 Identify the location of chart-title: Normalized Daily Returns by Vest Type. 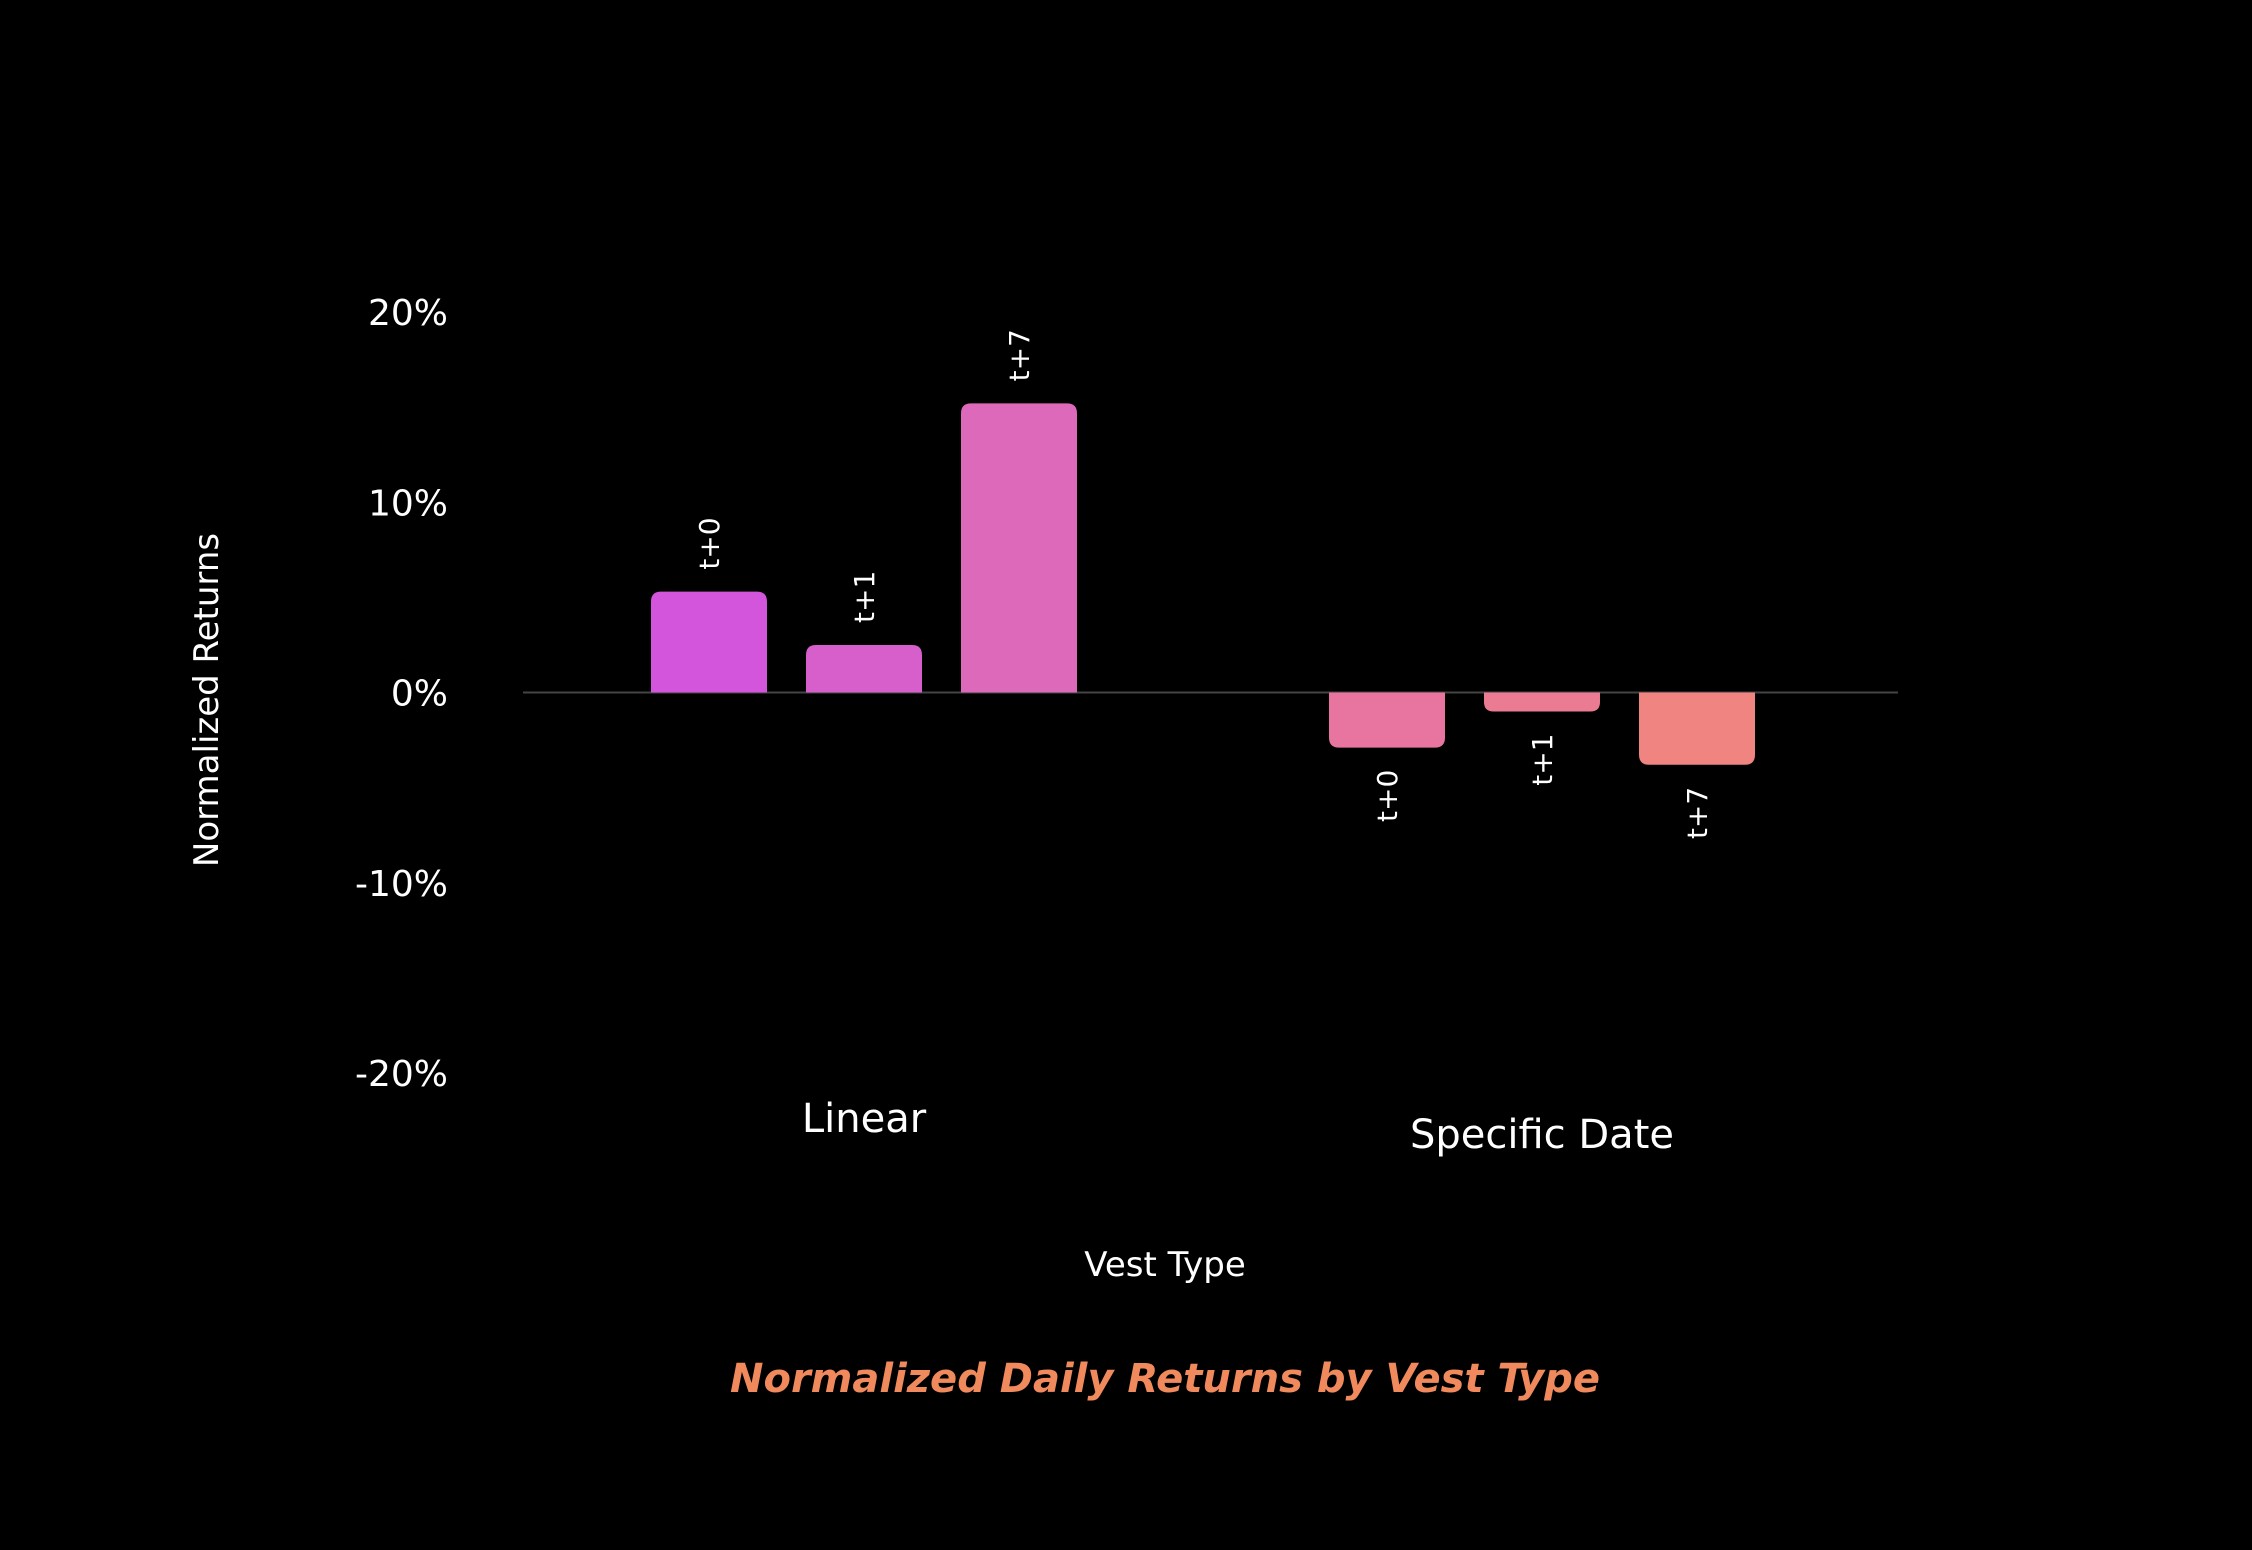
(1165, 1379).